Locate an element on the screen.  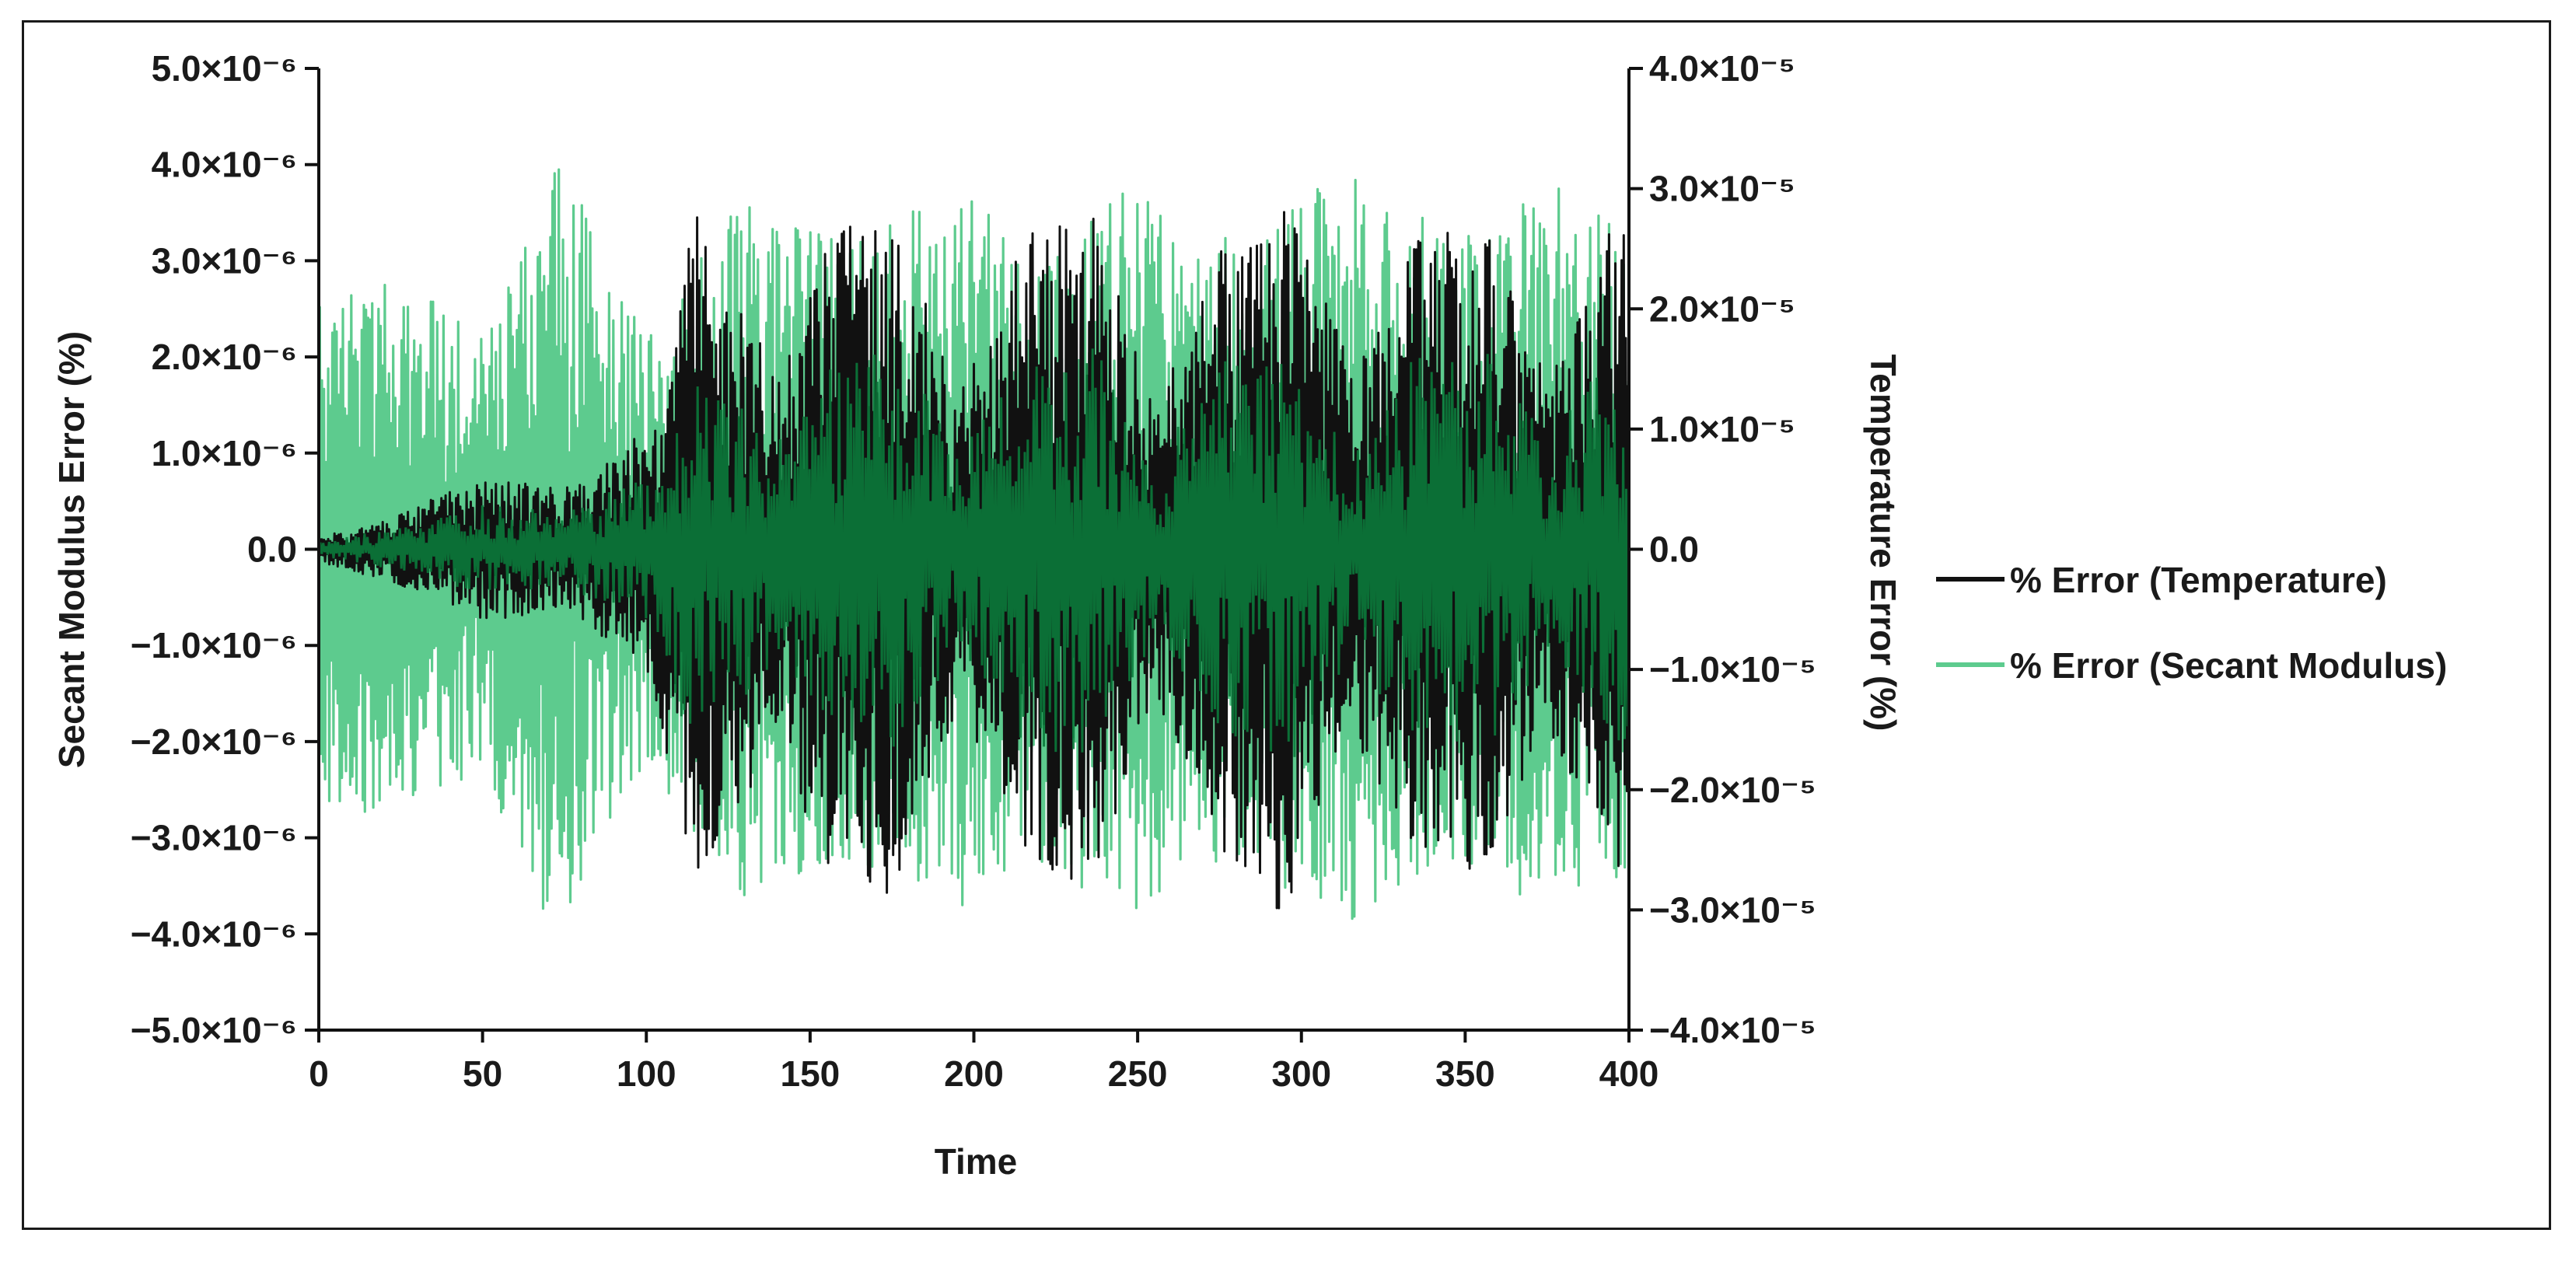
y-tick-label: 1.0×10⁻⁶ is located at coordinates (224, 453).